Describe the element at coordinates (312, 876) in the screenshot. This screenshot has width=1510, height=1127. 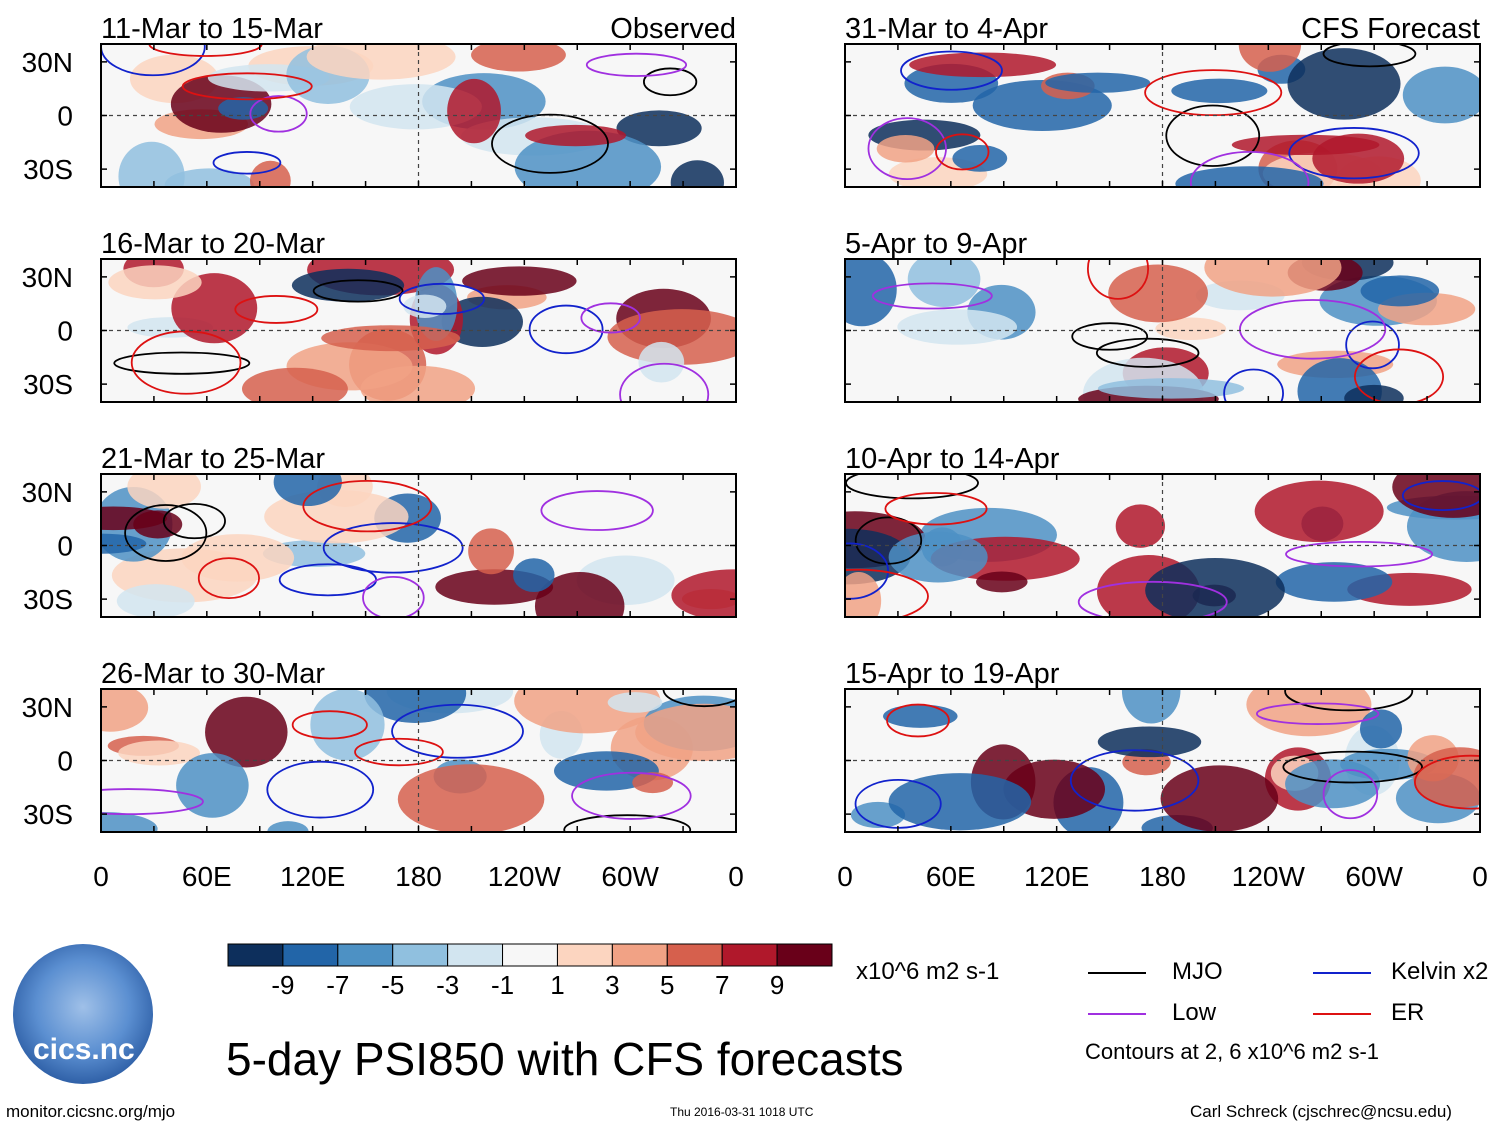
I see `x-tick-label: 120E` at that location.